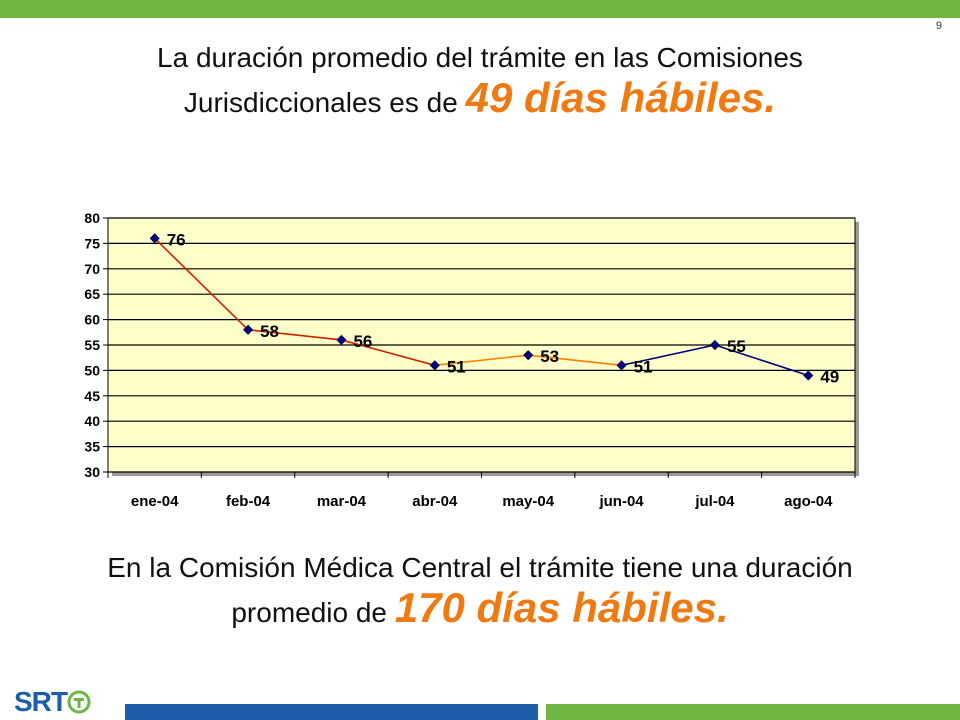  Describe the element at coordinates (362, 341) in the screenshot. I see `data-label: 56` at that location.